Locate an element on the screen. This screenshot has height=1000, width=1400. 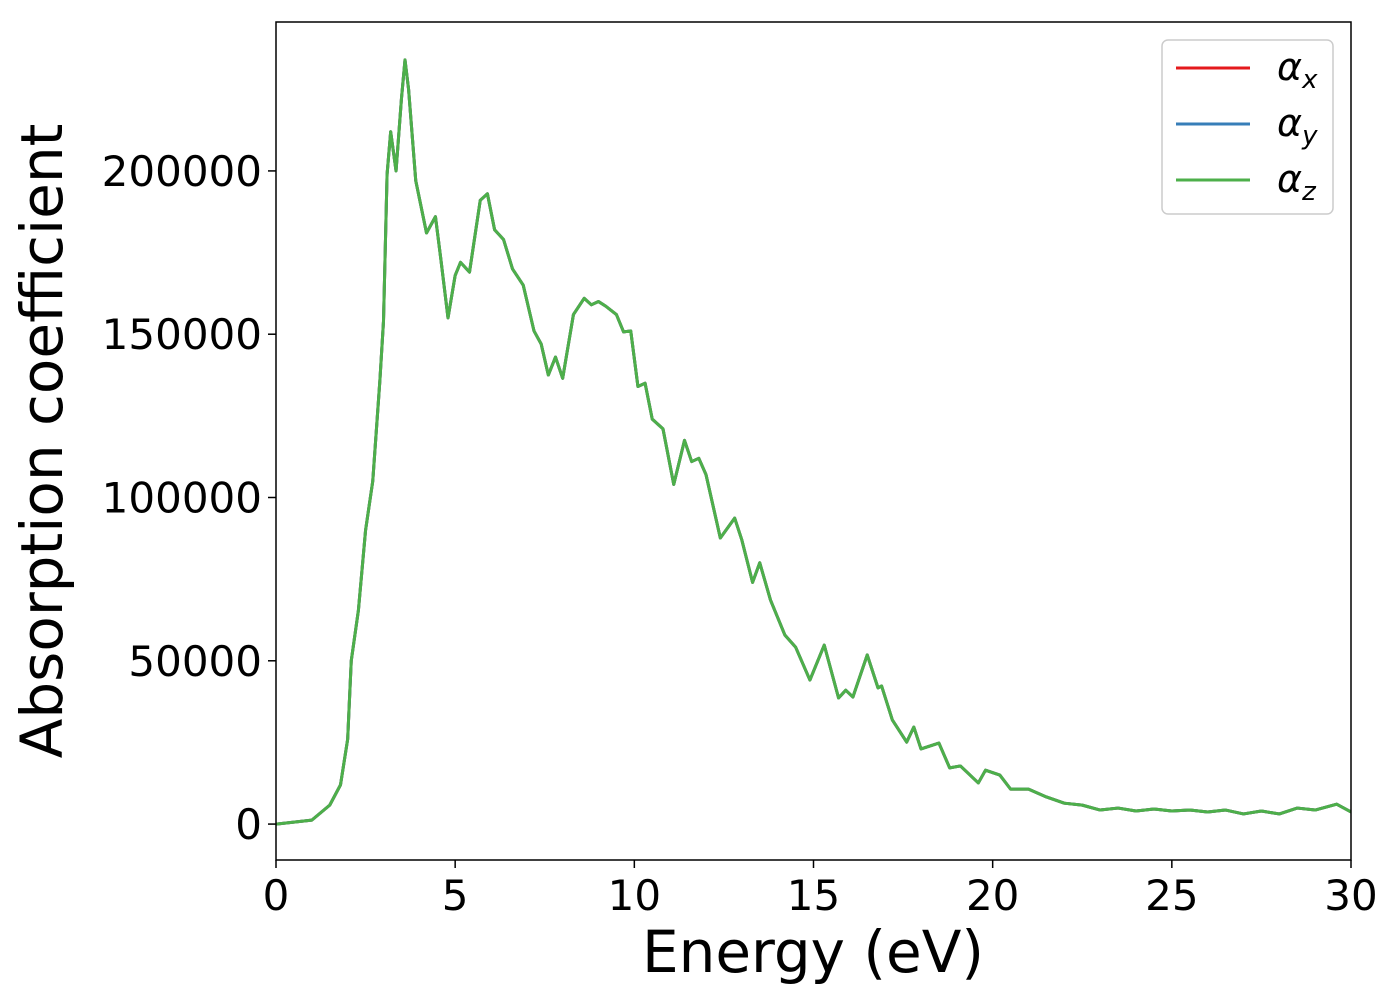
y-tick-label: 150000 is located at coordinates (182, 334).